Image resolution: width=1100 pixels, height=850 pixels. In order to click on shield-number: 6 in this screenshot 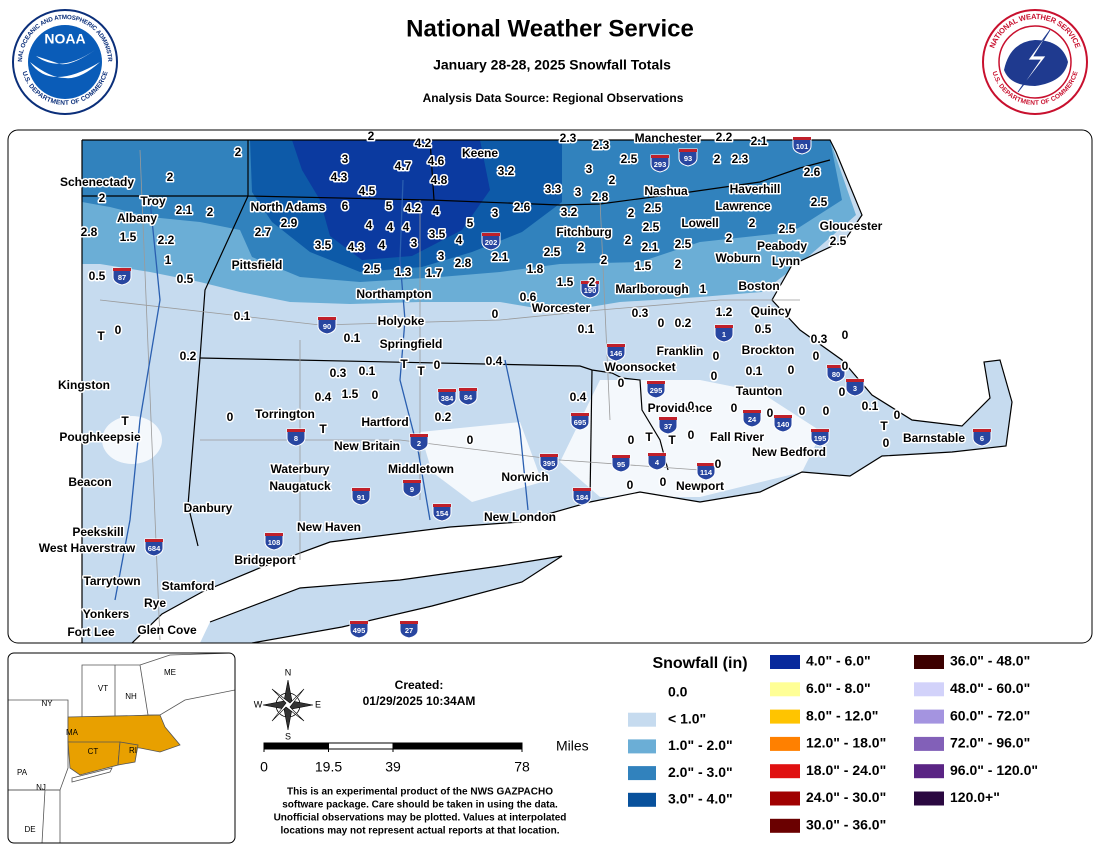, I will do `click(982, 438)`.